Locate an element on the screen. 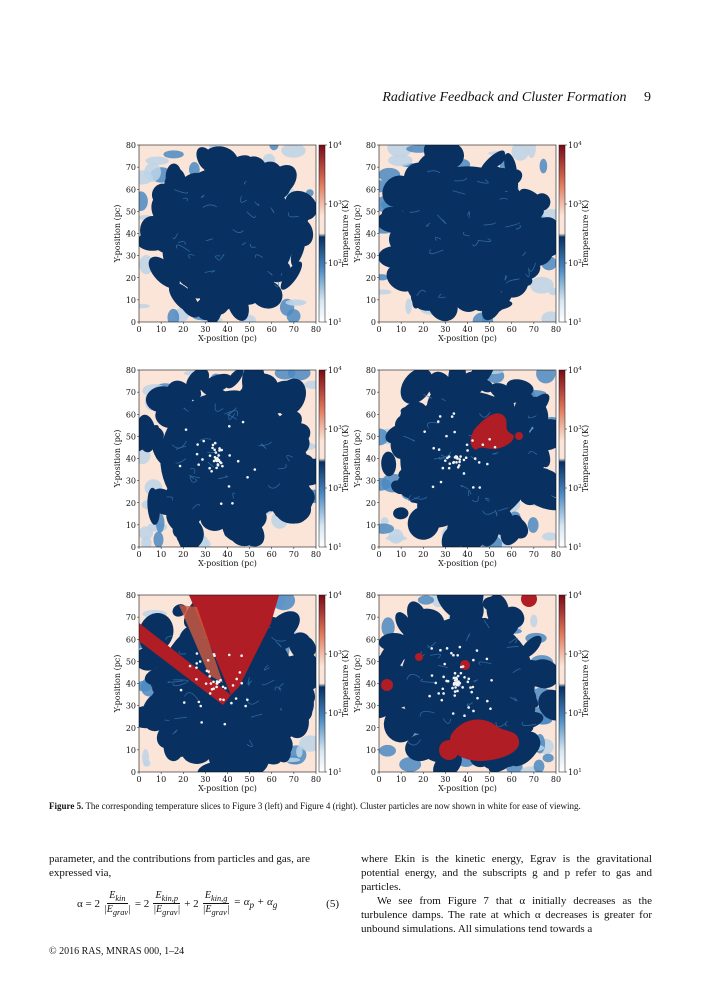 The image size is (707, 1000). footer-copyright: © 2016 RAS, MNRAS 000, 1–24 is located at coordinates (117, 951).